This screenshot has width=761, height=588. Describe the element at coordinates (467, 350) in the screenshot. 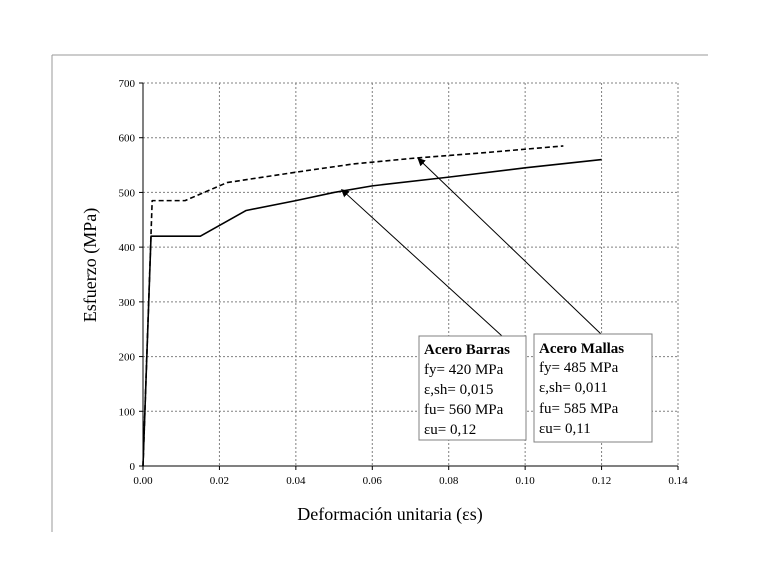

I see `annotation-barras-title: Acero Barras` at that location.